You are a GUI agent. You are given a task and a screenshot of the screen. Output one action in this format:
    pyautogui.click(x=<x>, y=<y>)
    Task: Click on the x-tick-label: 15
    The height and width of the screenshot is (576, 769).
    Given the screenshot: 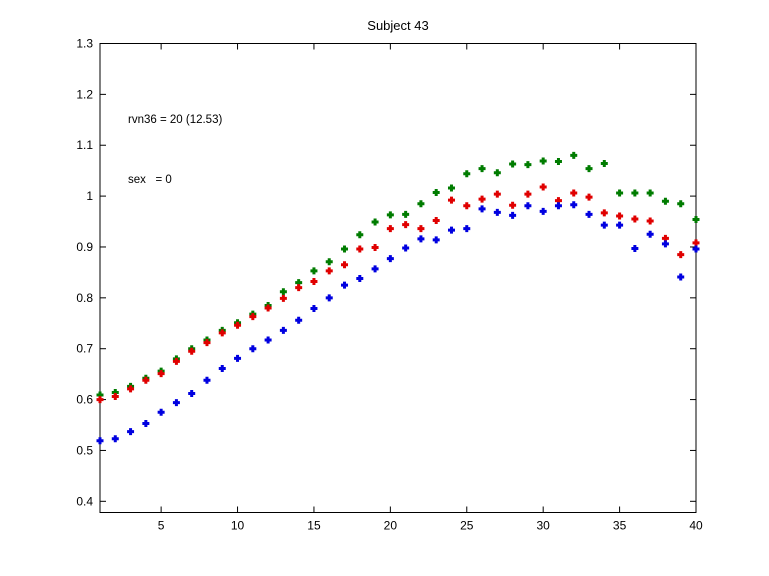 What is the action you would take?
    pyautogui.click(x=314, y=526)
    